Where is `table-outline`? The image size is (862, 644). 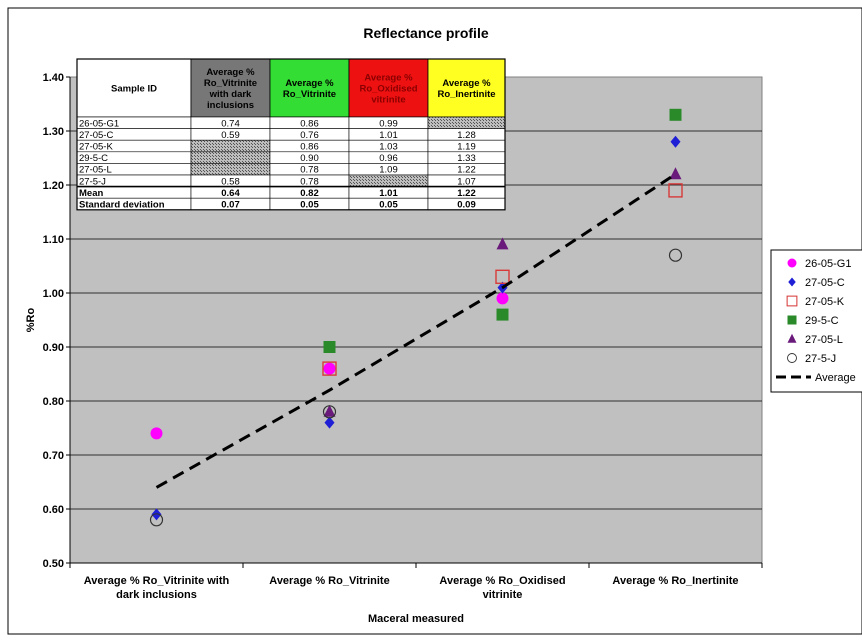 table-outline is located at coordinates (291, 134).